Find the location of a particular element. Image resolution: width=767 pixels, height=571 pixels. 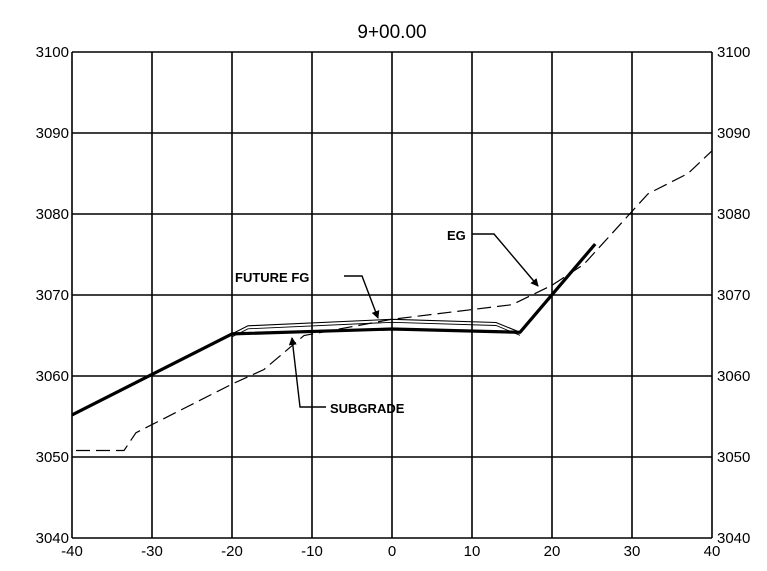

annotation-layer: FUTURE FG EG SUBGRADE is located at coordinates (387, 322).